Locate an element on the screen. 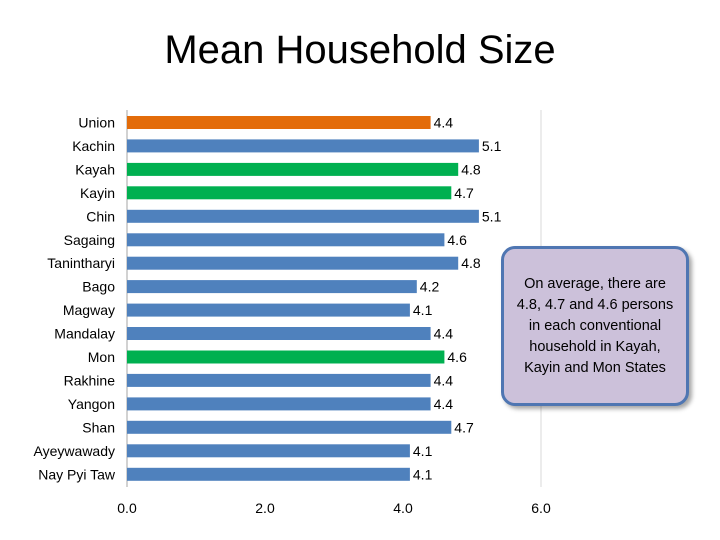 The width and height of the screenshot is (720, 540). category-label: Mandalay is located at coordinates (84, 334).